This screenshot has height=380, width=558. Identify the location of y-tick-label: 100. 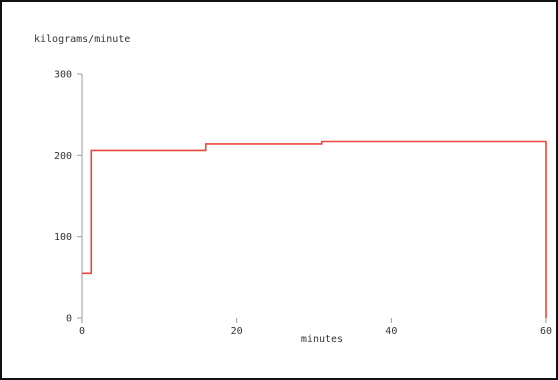
(63, 237).